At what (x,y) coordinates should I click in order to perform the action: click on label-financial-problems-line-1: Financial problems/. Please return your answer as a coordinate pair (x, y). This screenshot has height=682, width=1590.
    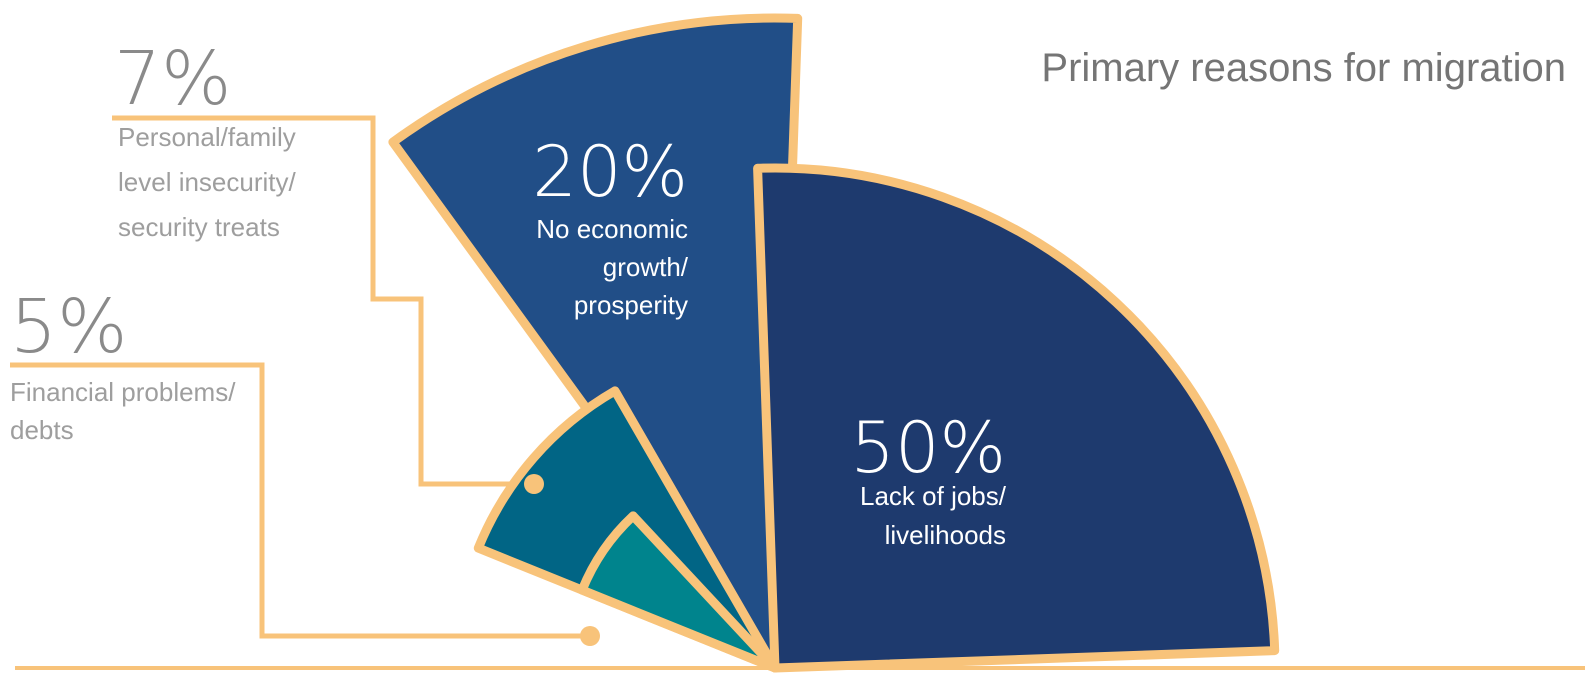
    Looking at the image, I should click on (123, 392).